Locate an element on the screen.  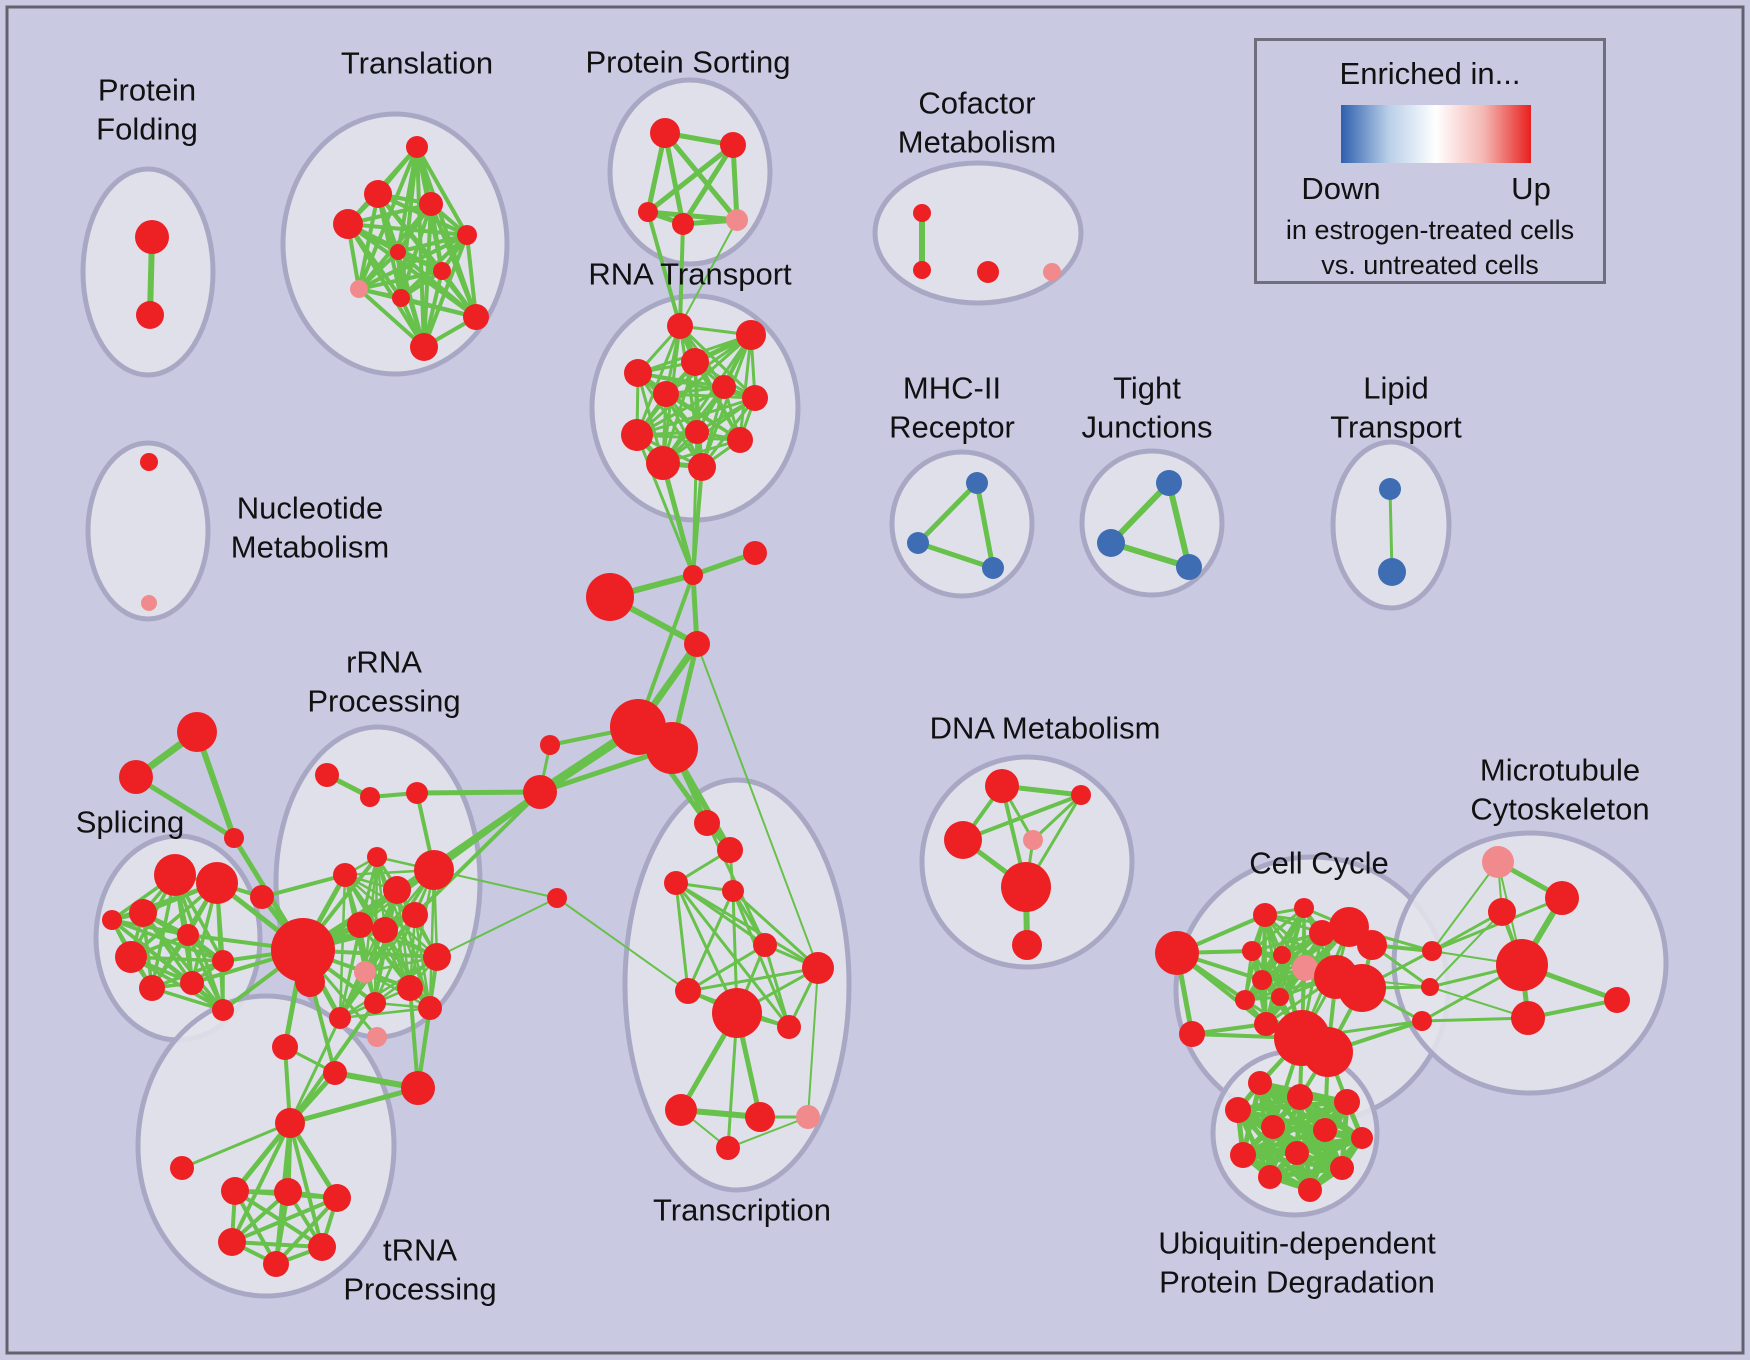
label-trna-processing: Processing is located at coordinates (419, 1289).